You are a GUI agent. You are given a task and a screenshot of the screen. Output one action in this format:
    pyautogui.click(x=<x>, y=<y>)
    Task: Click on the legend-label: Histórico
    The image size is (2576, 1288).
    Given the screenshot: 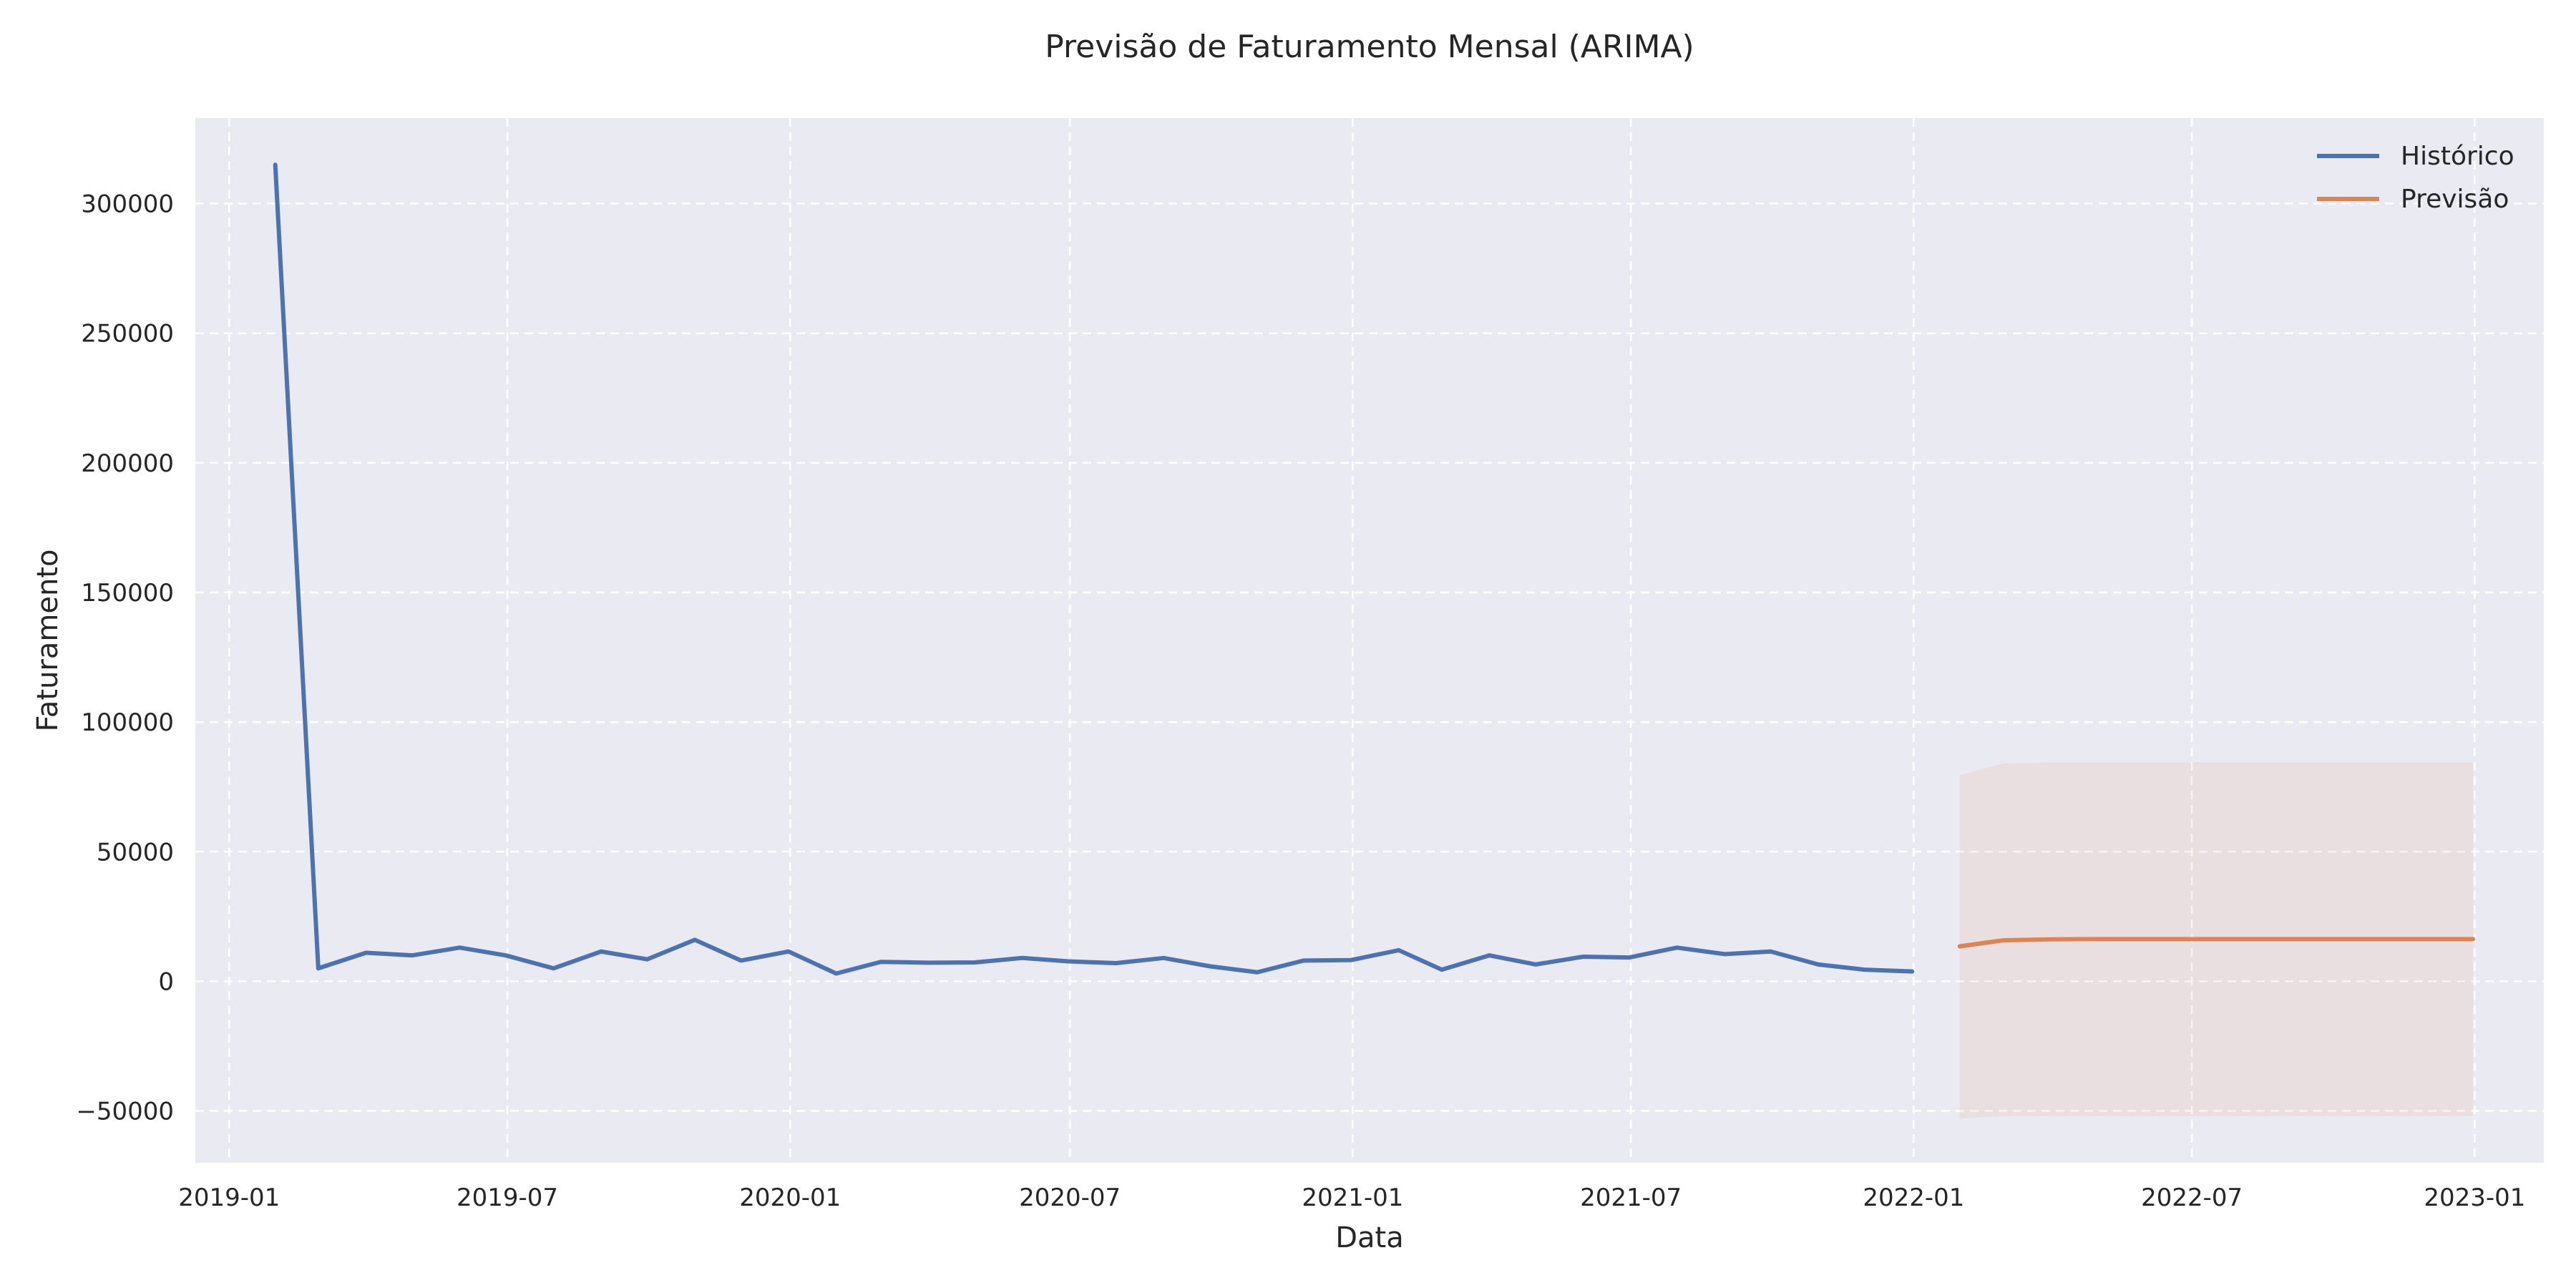 What is the action you would take?
    pyautogui.click(x=2457, y=156)
    